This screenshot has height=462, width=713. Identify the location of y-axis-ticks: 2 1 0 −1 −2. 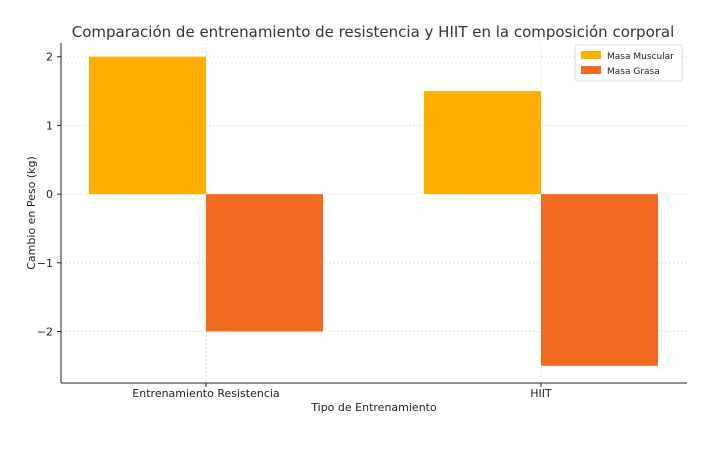
(49, 194).